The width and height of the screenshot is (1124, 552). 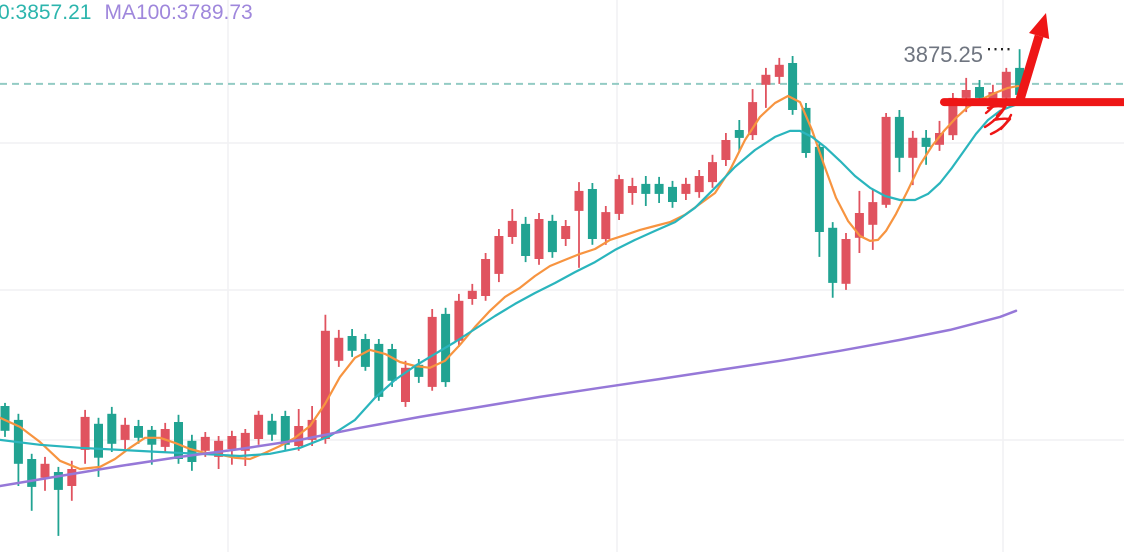 I want to click on ma100-legend-value: MA100:3789.73, so click(x=178, y=12).